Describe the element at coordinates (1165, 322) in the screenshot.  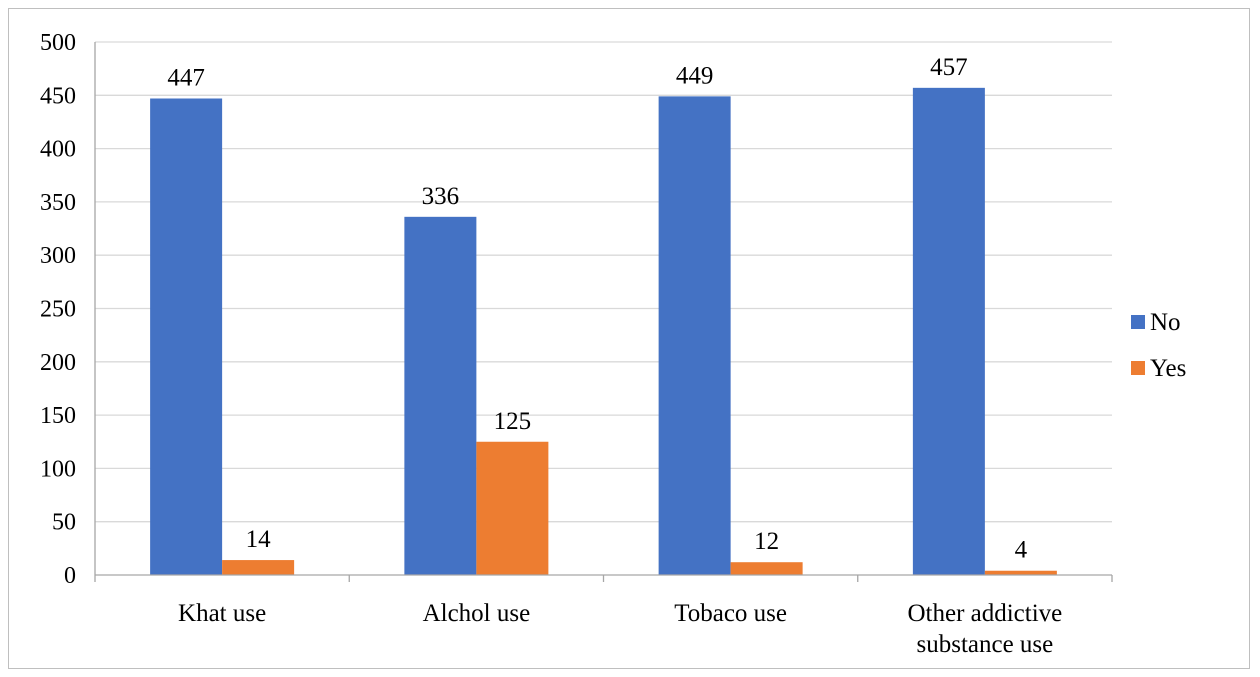
I see `legend-label-no: No` at that location.